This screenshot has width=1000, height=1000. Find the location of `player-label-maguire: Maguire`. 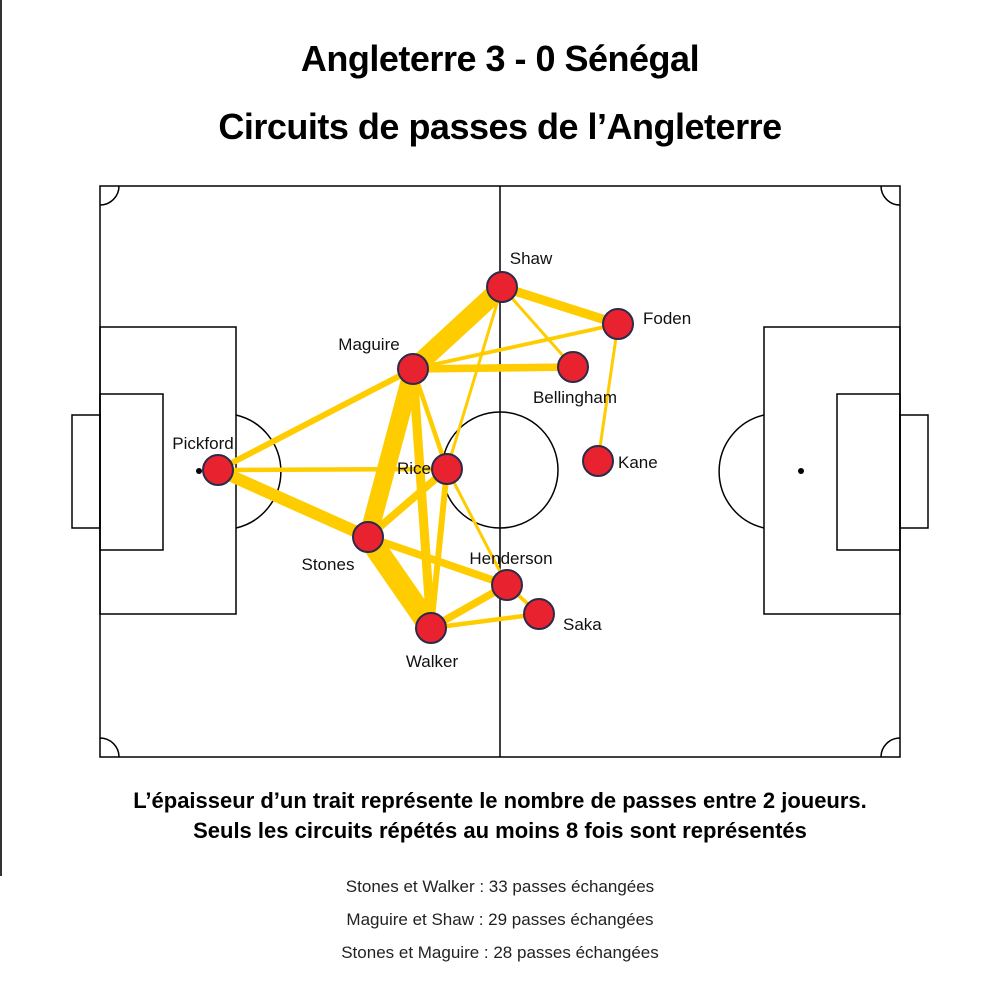

player-label-maguire: Maguire is located at coordinates (368, 344).